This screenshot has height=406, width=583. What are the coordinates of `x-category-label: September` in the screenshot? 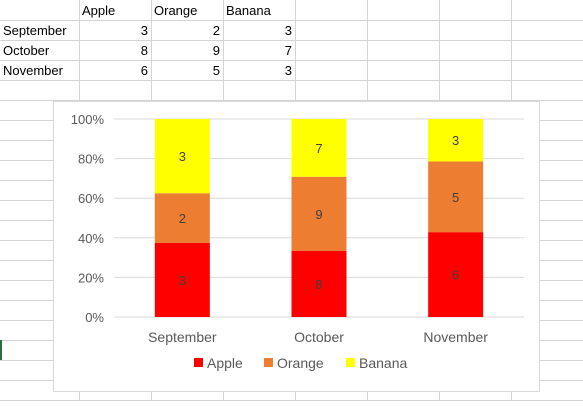 It's located at (182, 337).